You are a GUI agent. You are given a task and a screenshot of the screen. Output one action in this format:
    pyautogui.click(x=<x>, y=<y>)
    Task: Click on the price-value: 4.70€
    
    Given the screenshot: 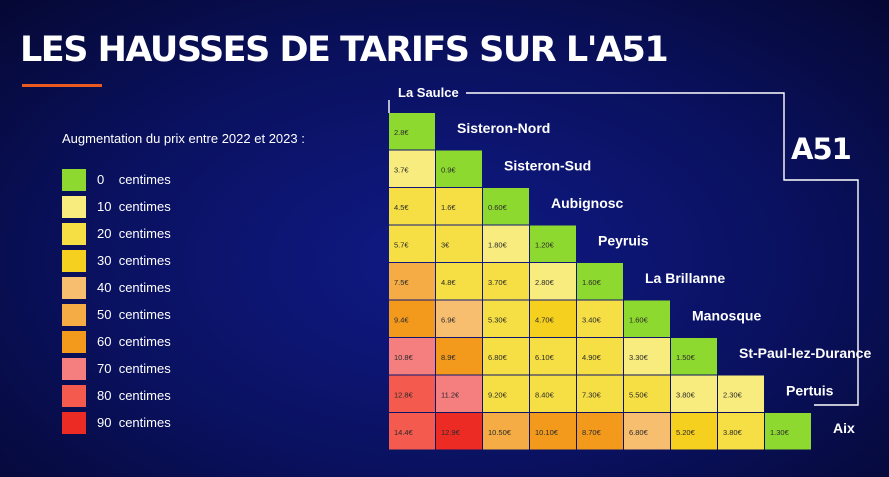 What is the action you would take?
    pyautogui.click(x=545, y=319)
    